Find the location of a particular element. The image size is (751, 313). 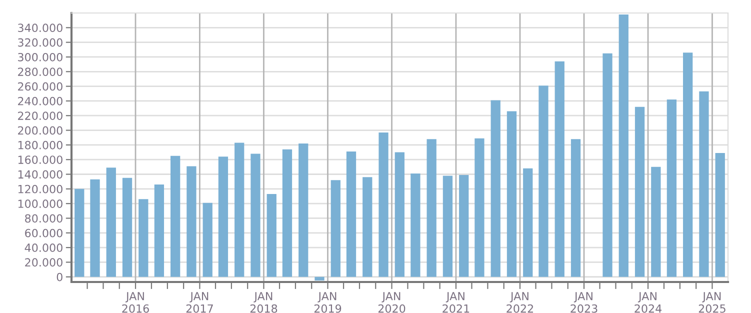

y-tick-label: 340.000 is located at coordinates (40, 28).